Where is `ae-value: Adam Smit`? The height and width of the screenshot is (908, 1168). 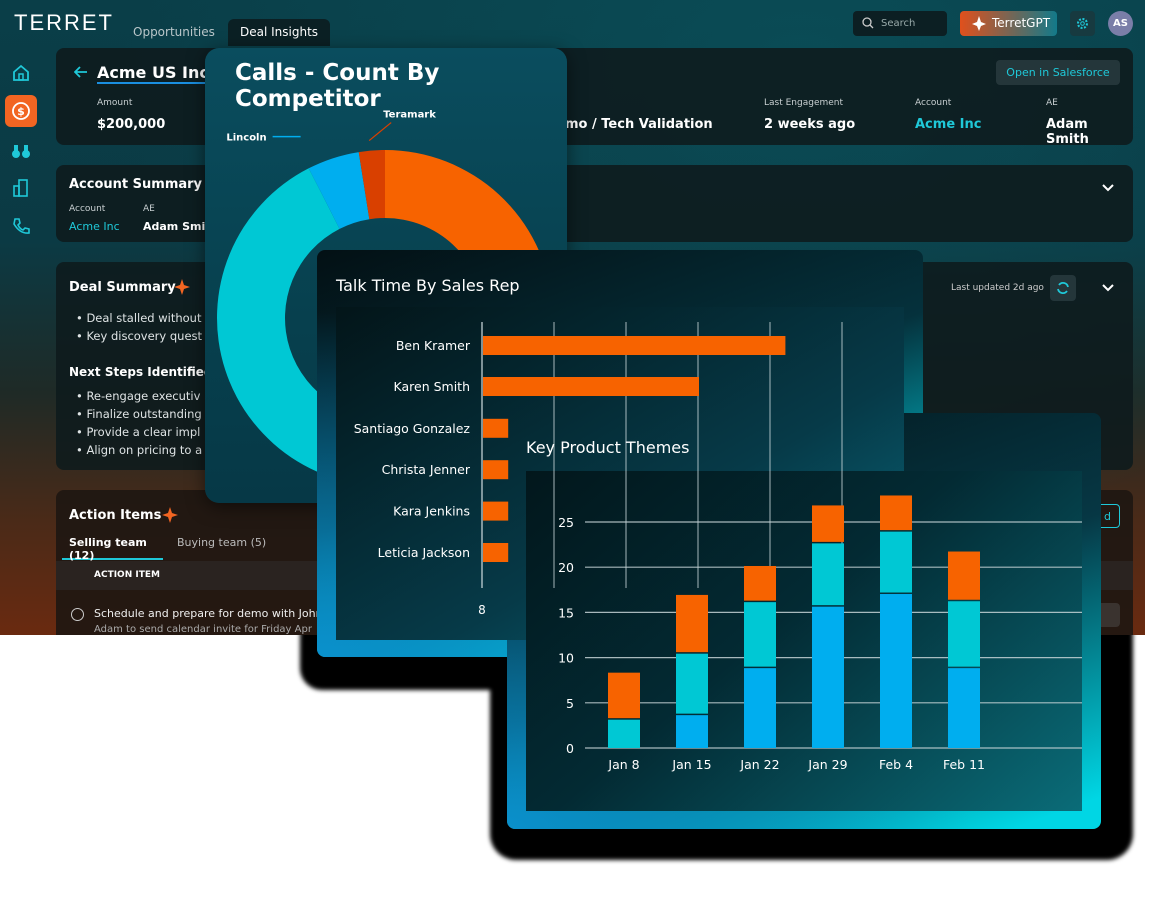 ae-value: Adam Smit is located at coordinates (177, 226).